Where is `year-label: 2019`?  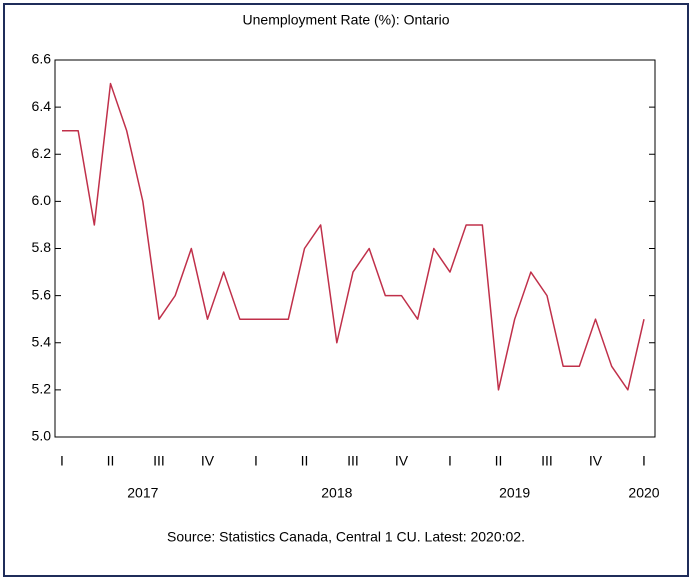
year-label: 2019 is located at coordinates (514, 493).